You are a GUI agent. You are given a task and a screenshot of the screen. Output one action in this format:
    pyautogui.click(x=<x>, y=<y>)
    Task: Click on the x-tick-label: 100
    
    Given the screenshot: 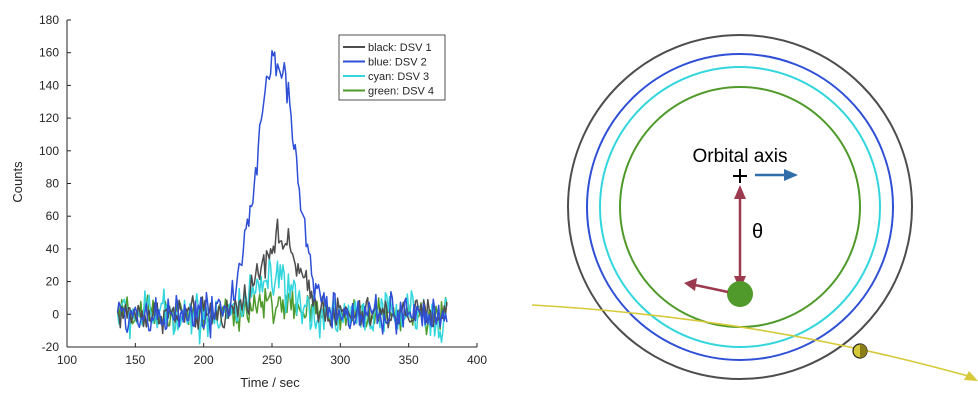 What is the action you would take?
    pyautogui.click(x=67, y=360)
    